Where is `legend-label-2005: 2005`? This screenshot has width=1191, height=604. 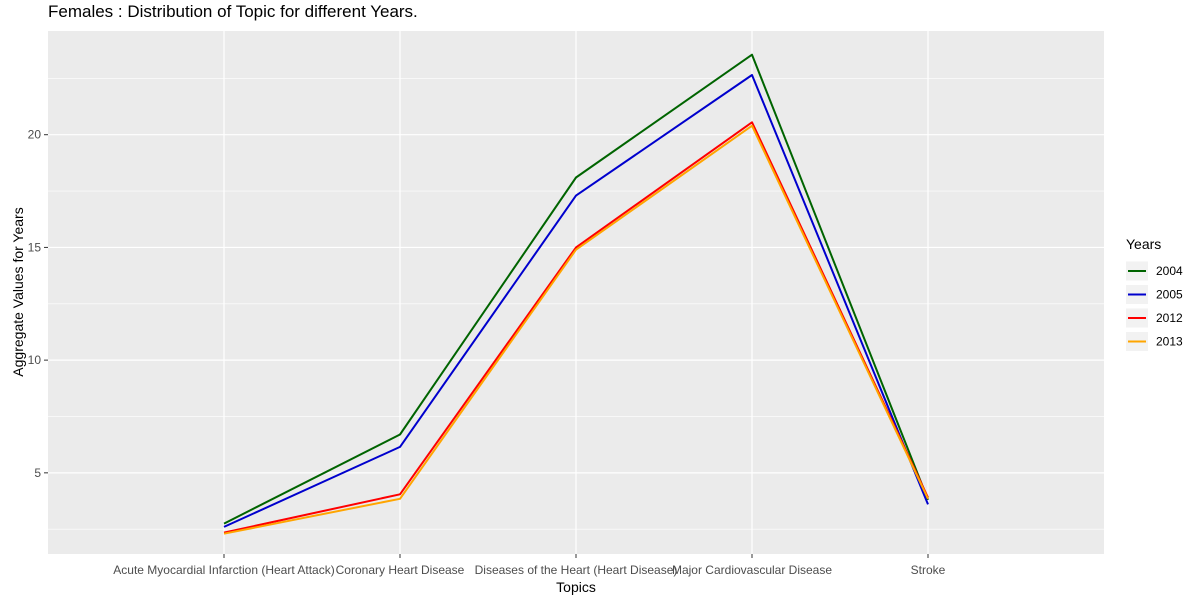 legend-label-2005: 2005 is located at coordinates (1169, 295).